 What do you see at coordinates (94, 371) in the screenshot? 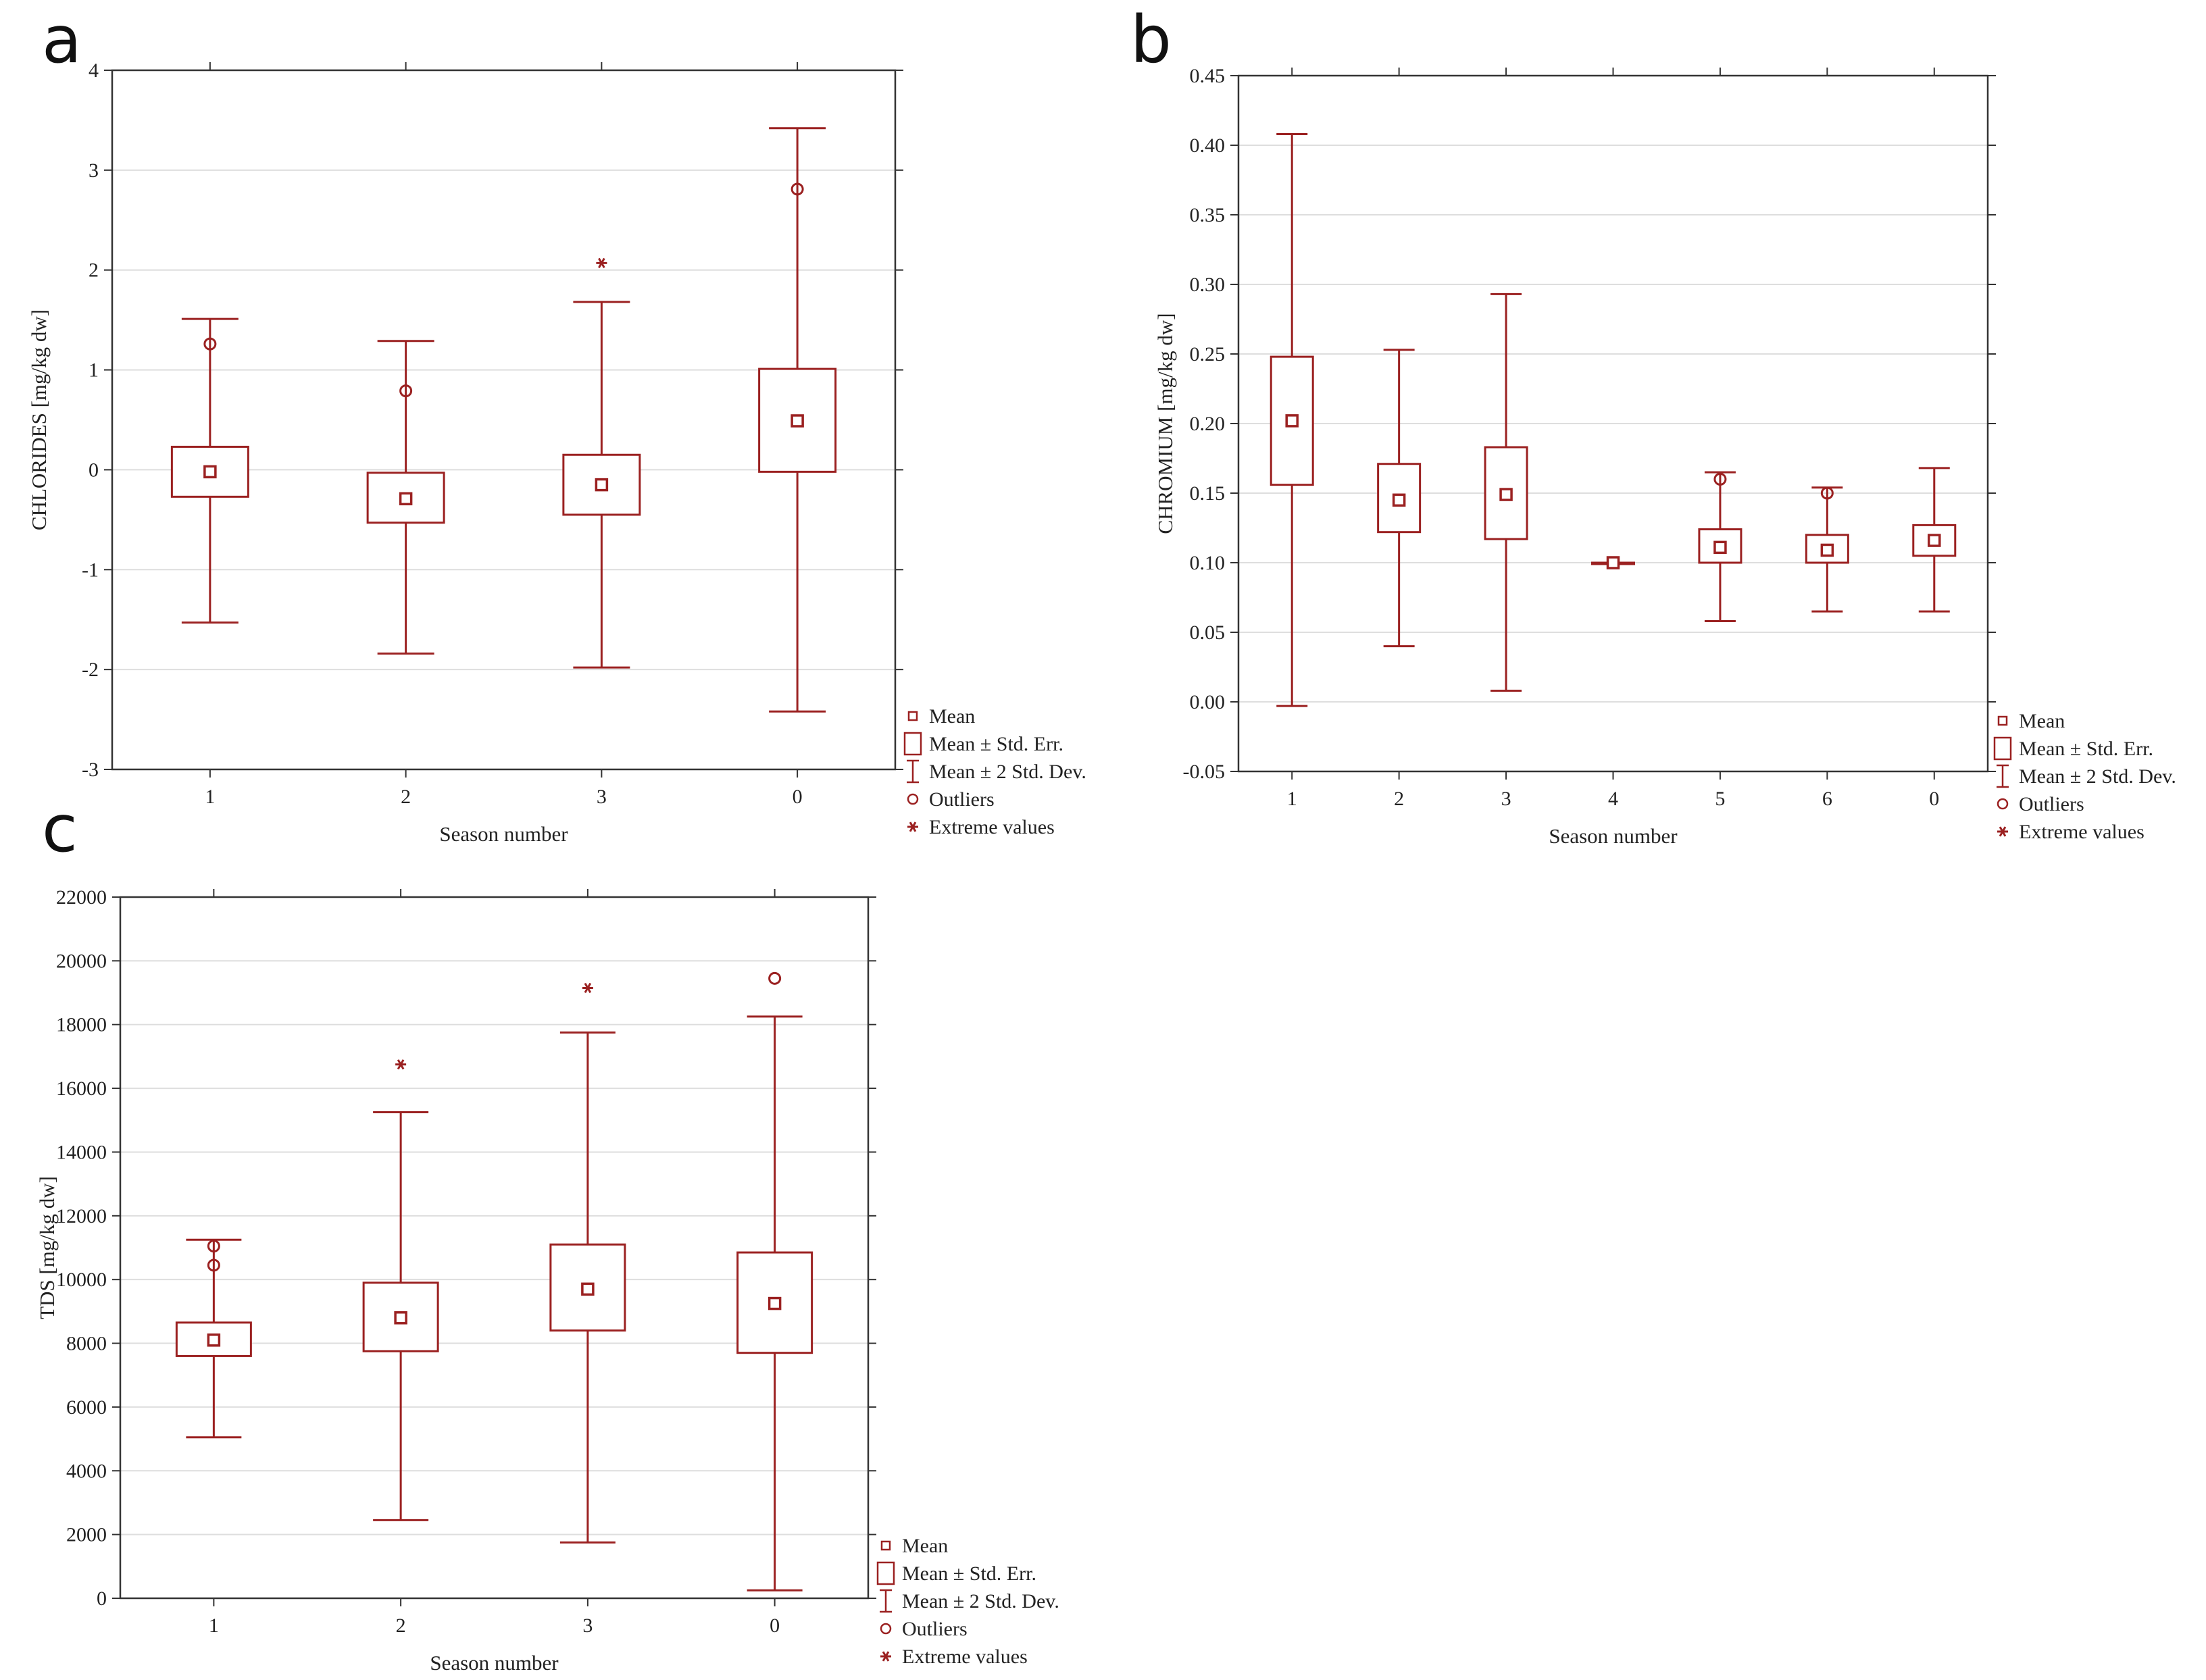
I see `y-tick-label: 1` at bounding box center [94, 371].